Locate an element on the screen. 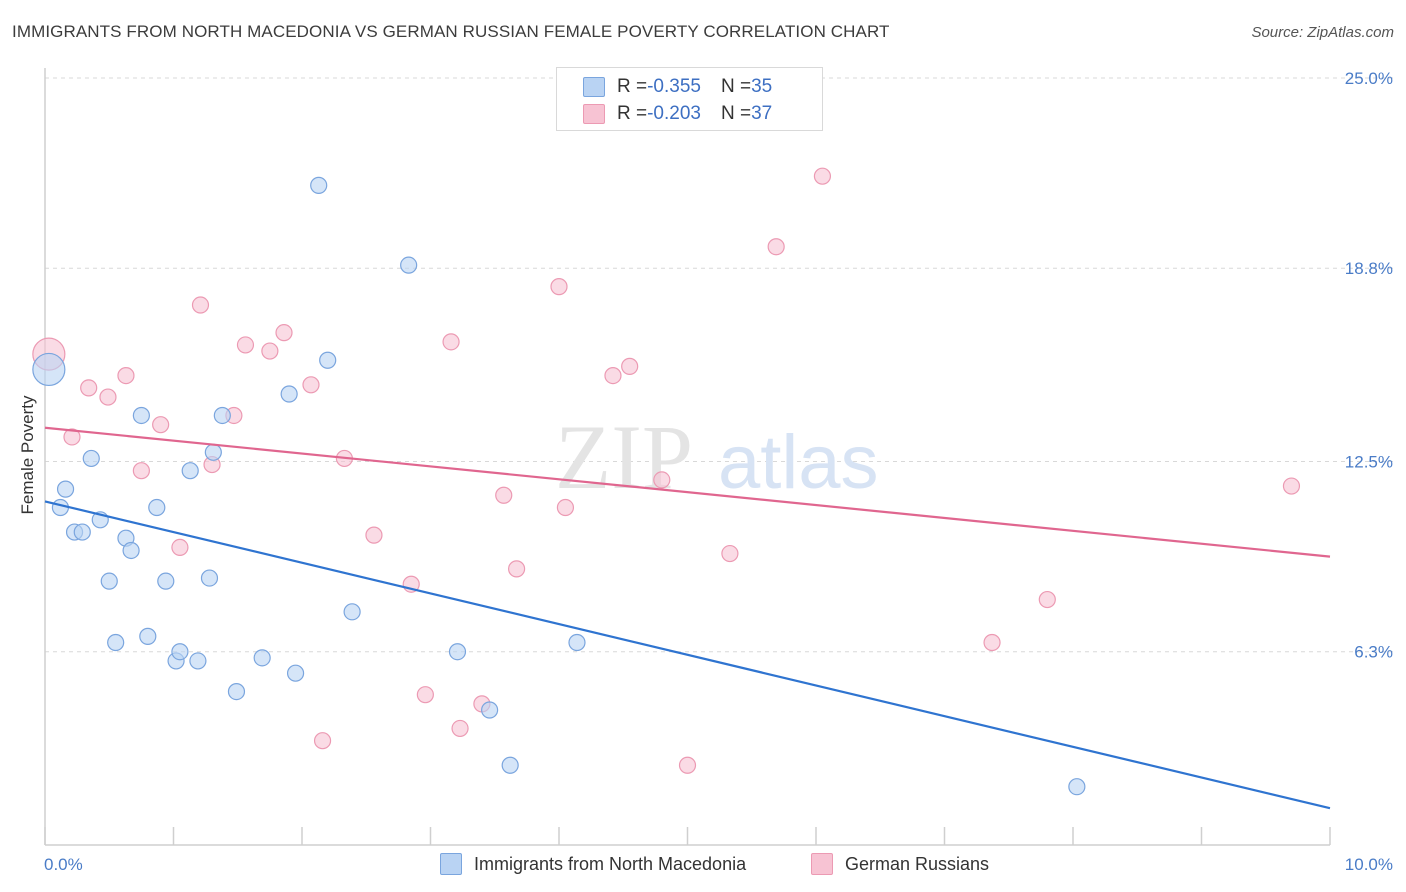  y-tick-label: 6.3% is located at coordinates (1373, 652).